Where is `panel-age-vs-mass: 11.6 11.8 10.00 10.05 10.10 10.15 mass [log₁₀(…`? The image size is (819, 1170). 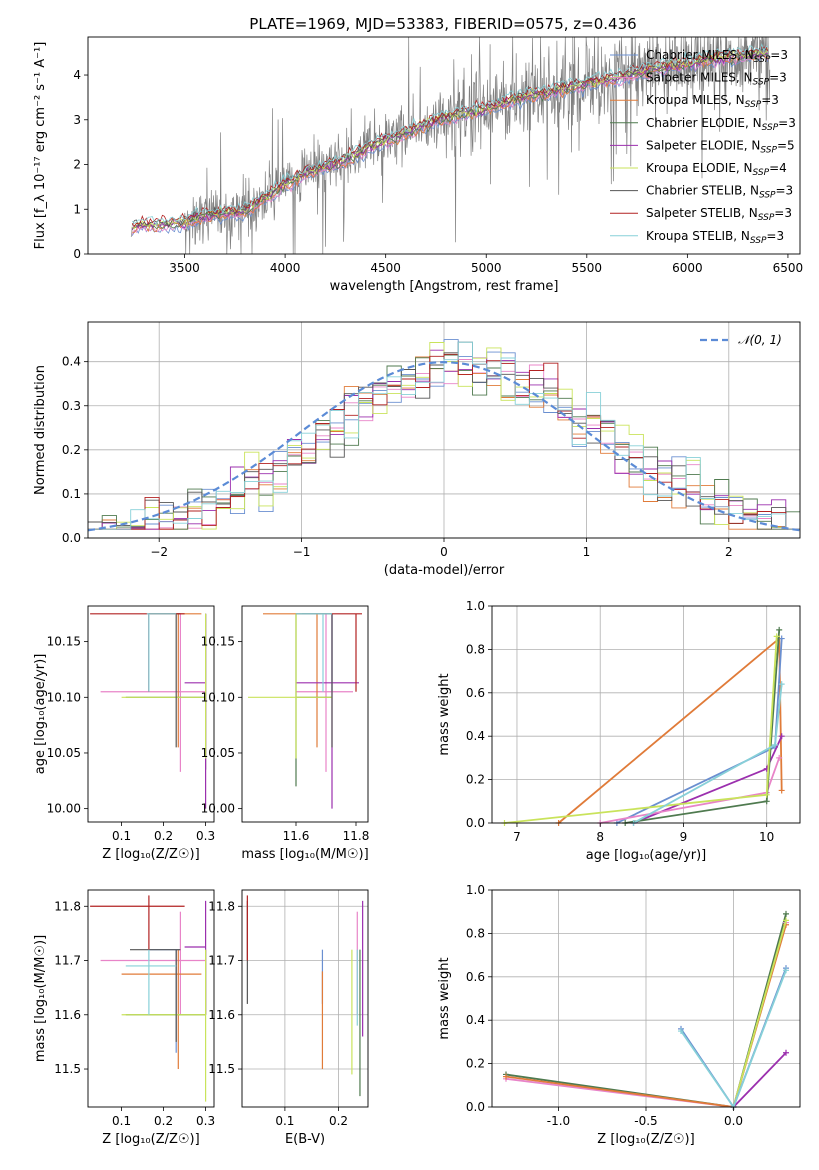 panel-age-vs-mass: 11.6 11.8 10.00 10.05 10.10 10.15 mass [log₁₀(… is located at coordinates (285, 733).